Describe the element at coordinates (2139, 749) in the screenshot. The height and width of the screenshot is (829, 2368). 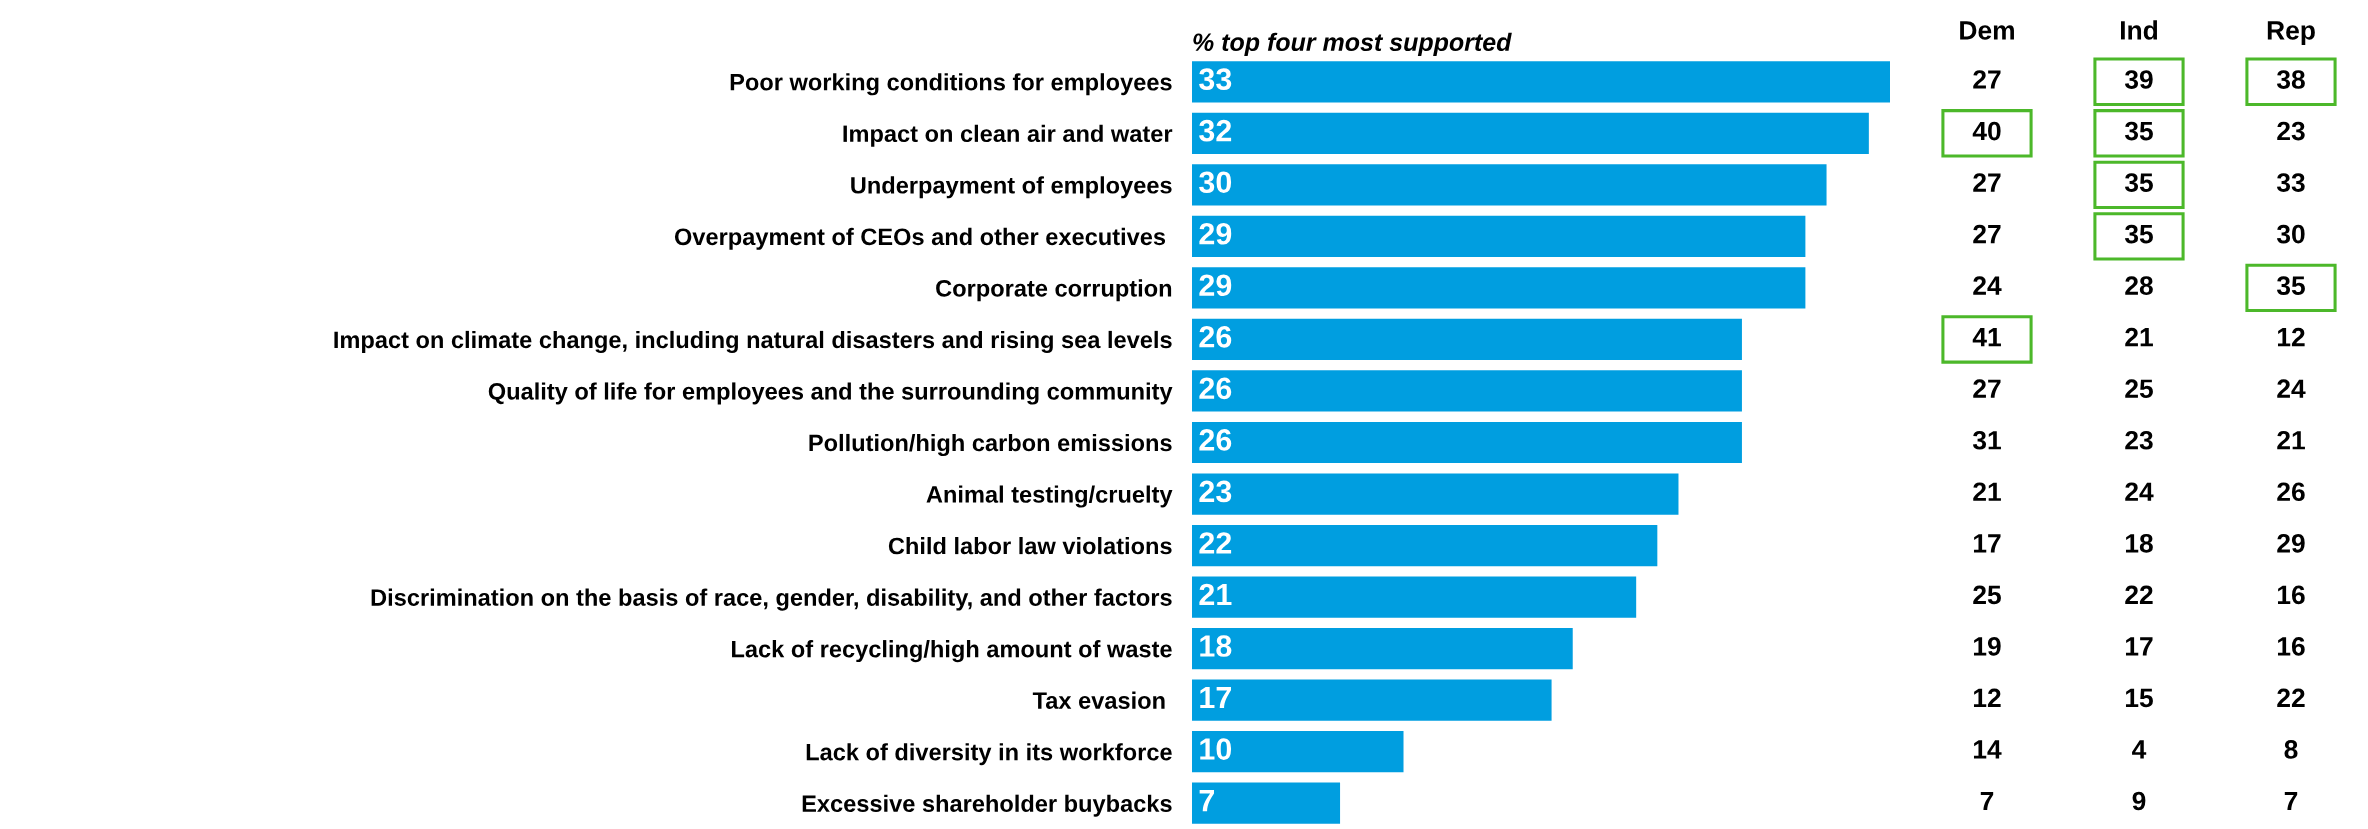
I see `data-label: 4` at that location.